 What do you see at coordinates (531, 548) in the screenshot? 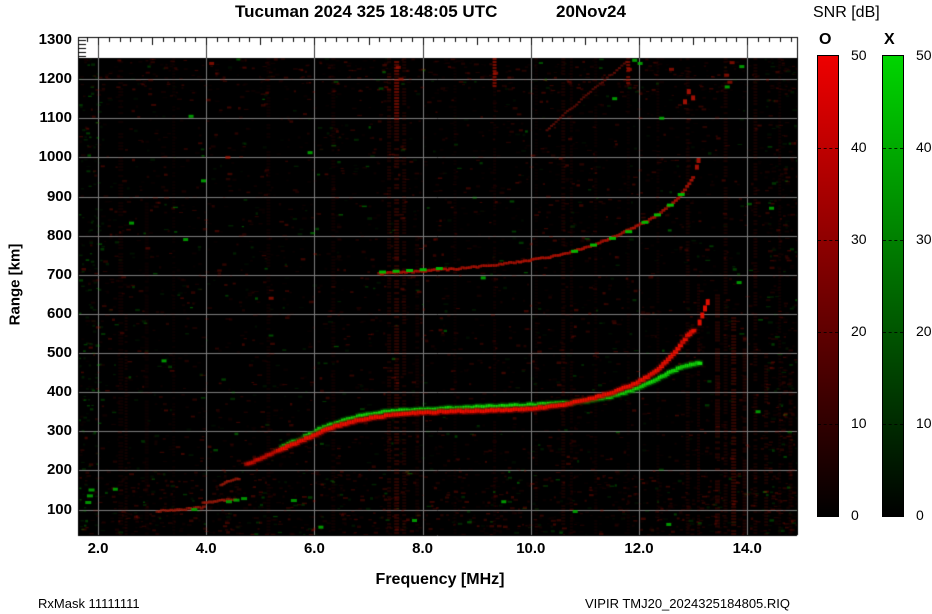
I see `x-axis-tick-label: 10.0` at bounding box center [531, 548].